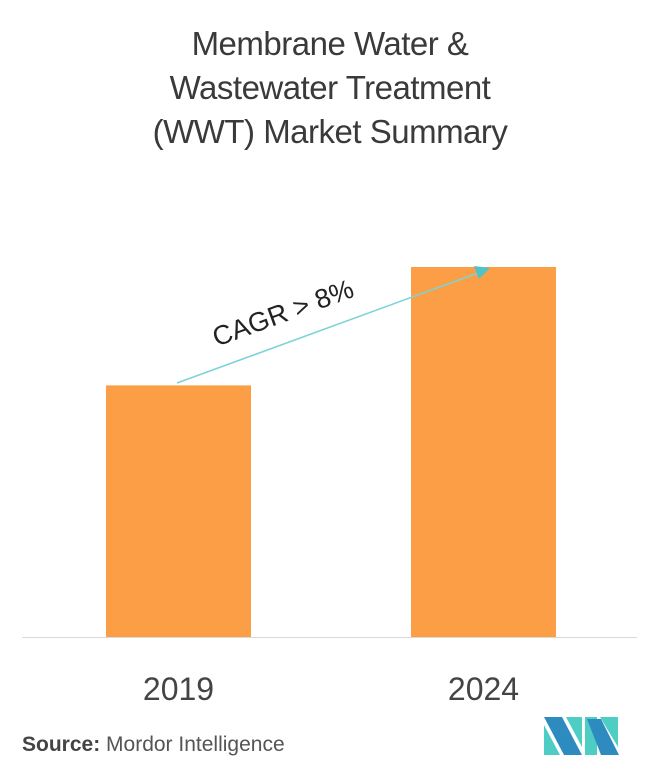 This screenshot has height=781, width=660. Describe the element at coordinates (330, 43) in the screenshot. I see `title-line-1: Membrane Water &` at that location.